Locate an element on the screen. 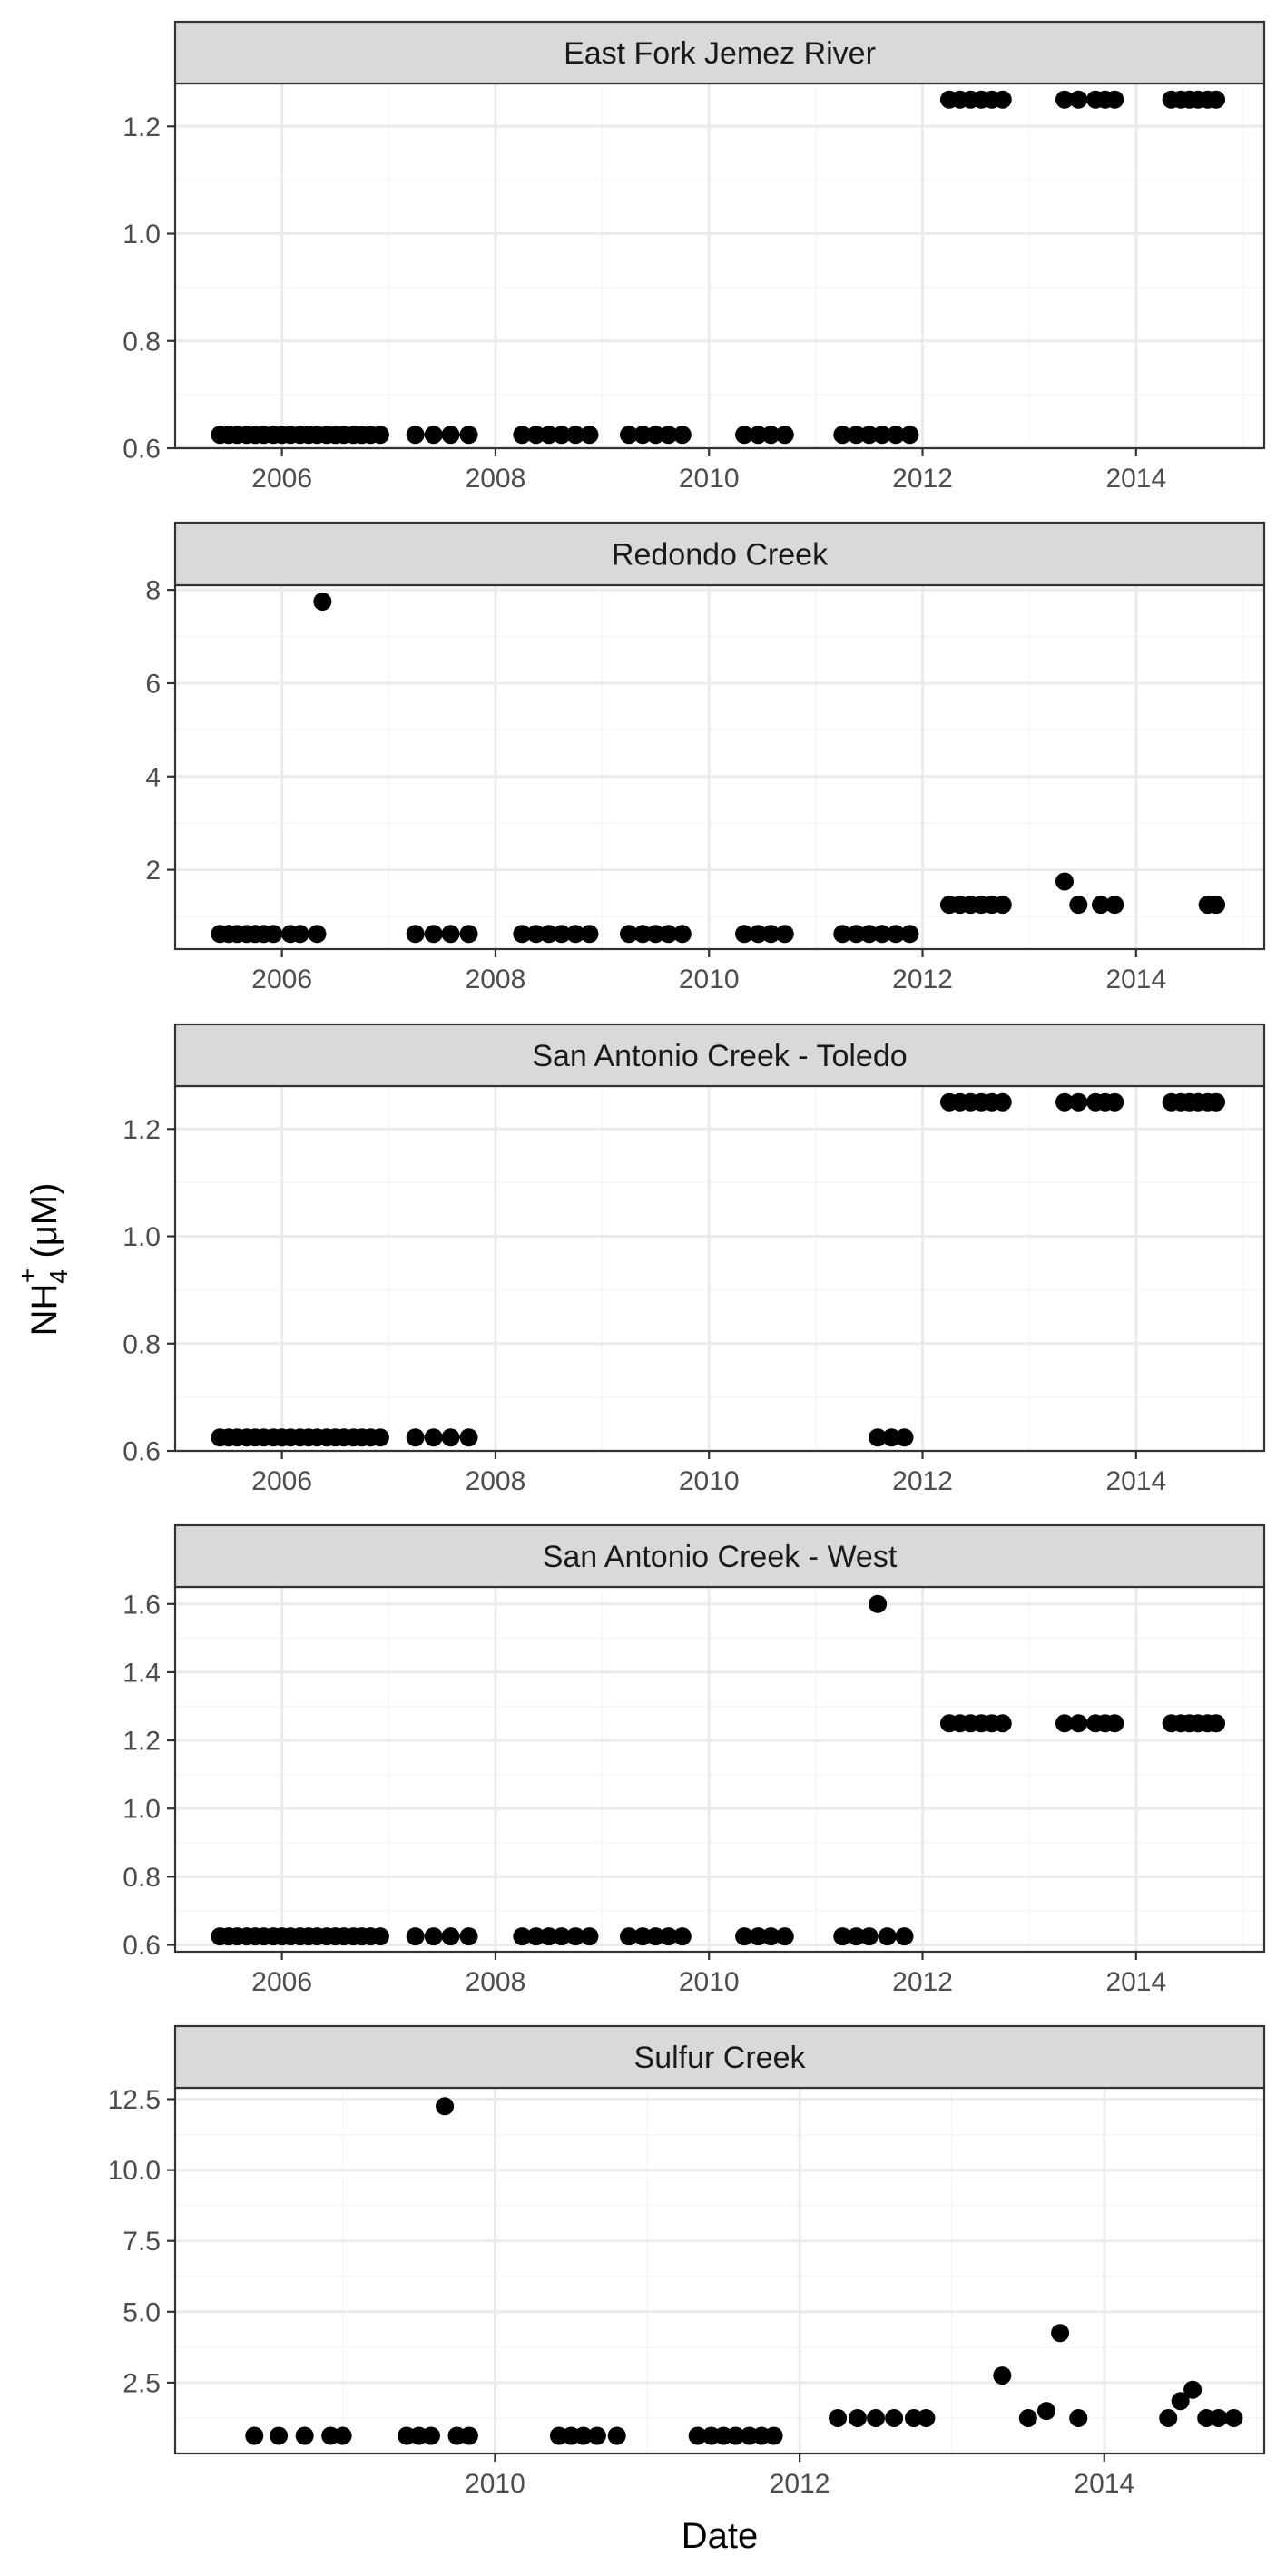  facet-title: Sulfur Creek is located at coordinates (720, 2058).